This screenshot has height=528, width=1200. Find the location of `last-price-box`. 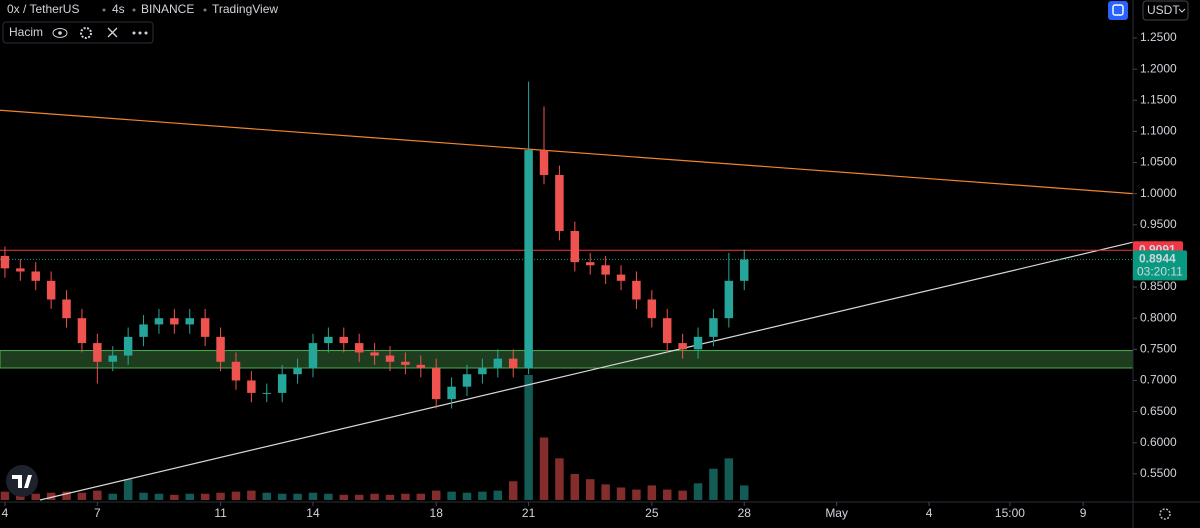

last-price-box is located at coordinates (1160, 265).